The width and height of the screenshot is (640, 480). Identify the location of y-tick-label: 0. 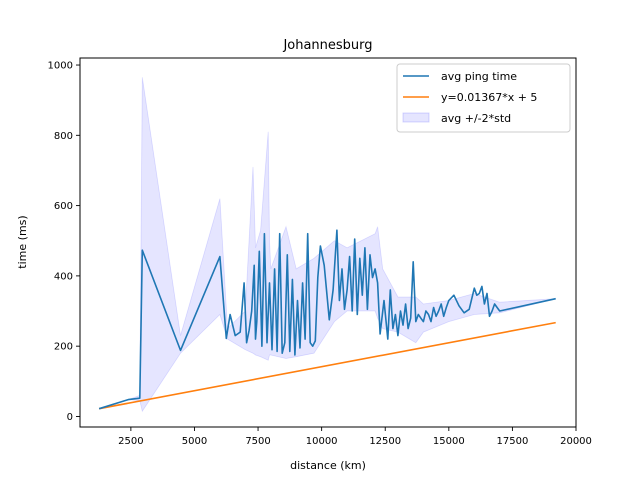
(70, 417).